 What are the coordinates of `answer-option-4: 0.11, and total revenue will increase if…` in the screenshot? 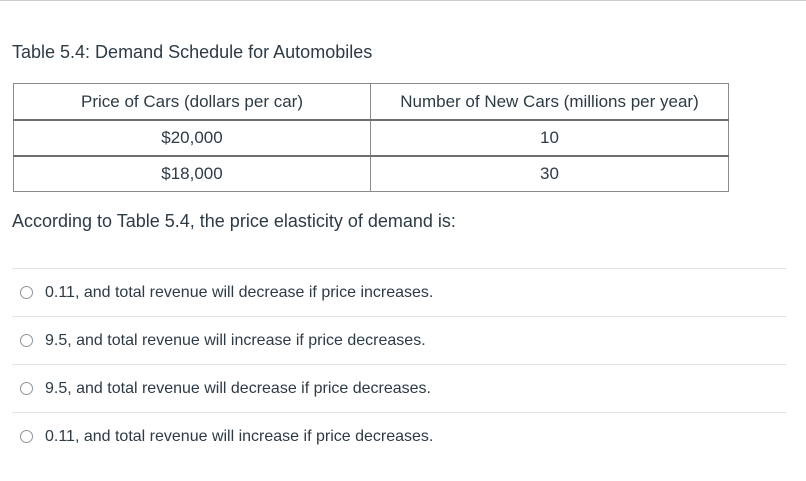 It's located at (399, 436).